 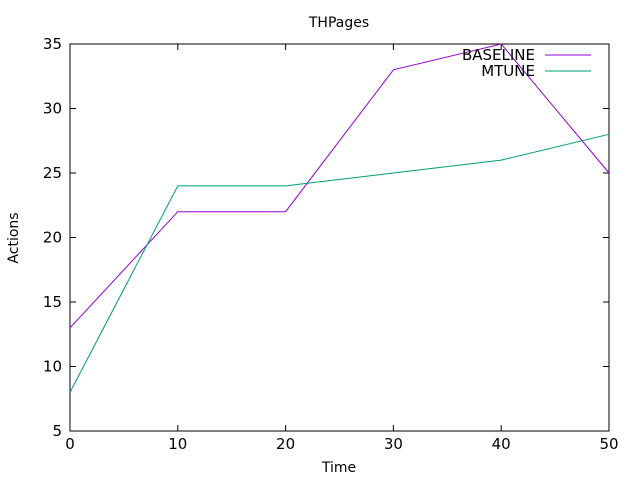 What do you see at coordinates (338, 468) in the screenshot?
I see `x-axis-label: Time` at bounding box center [338, 468].